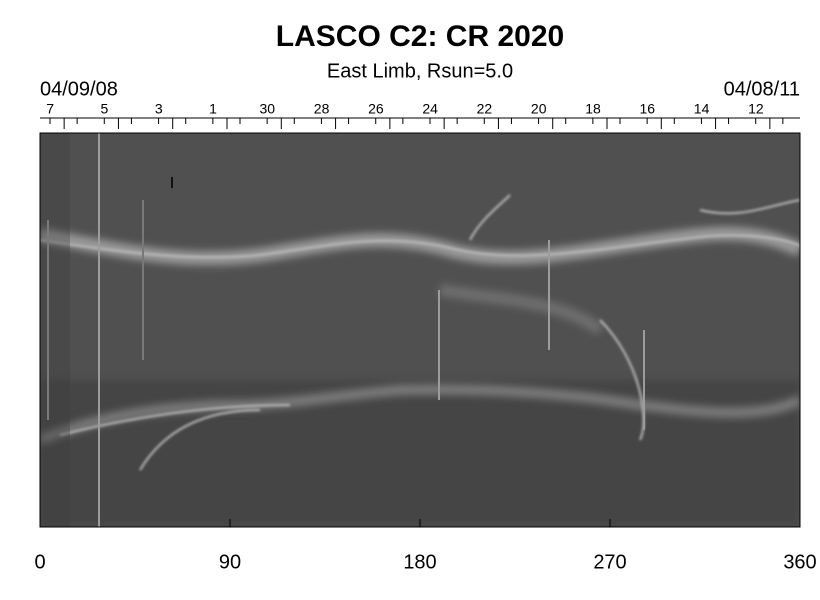 The height and width of the screenshot is (600, 820). What do you see at coordinates (762, 89) in the screenshot?
I see `end-date: 04/08/11` at bounding box center [762, 89].